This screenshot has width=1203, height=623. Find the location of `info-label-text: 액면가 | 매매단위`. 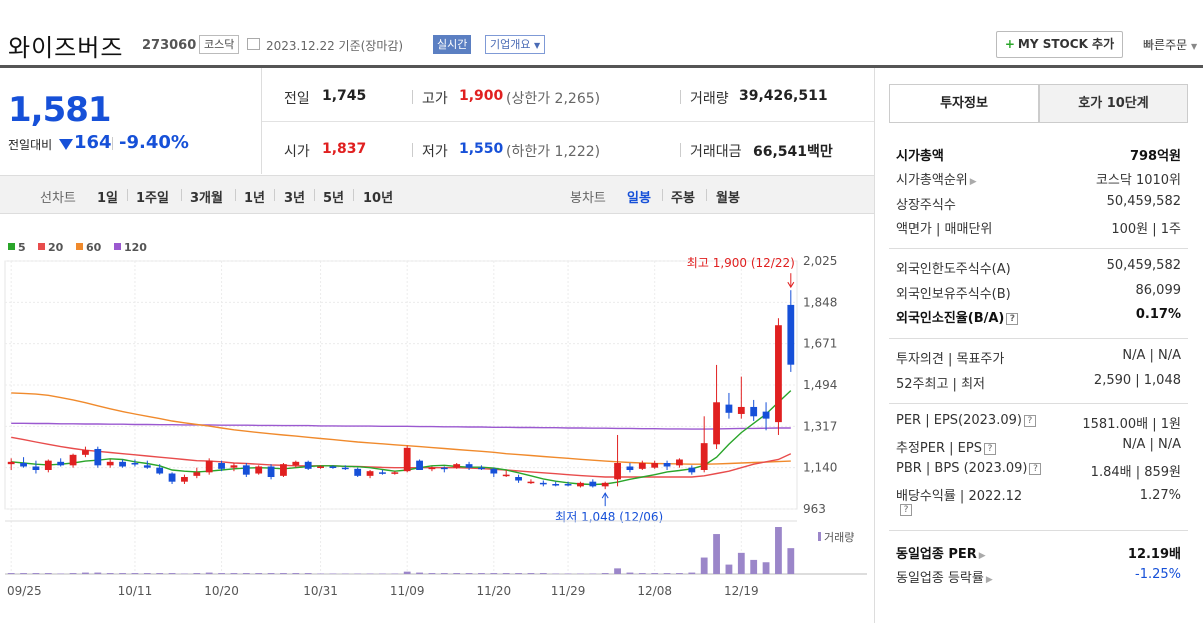

info-label-text: 액면가 | 매매단위 is located at coordinates (944, 229).